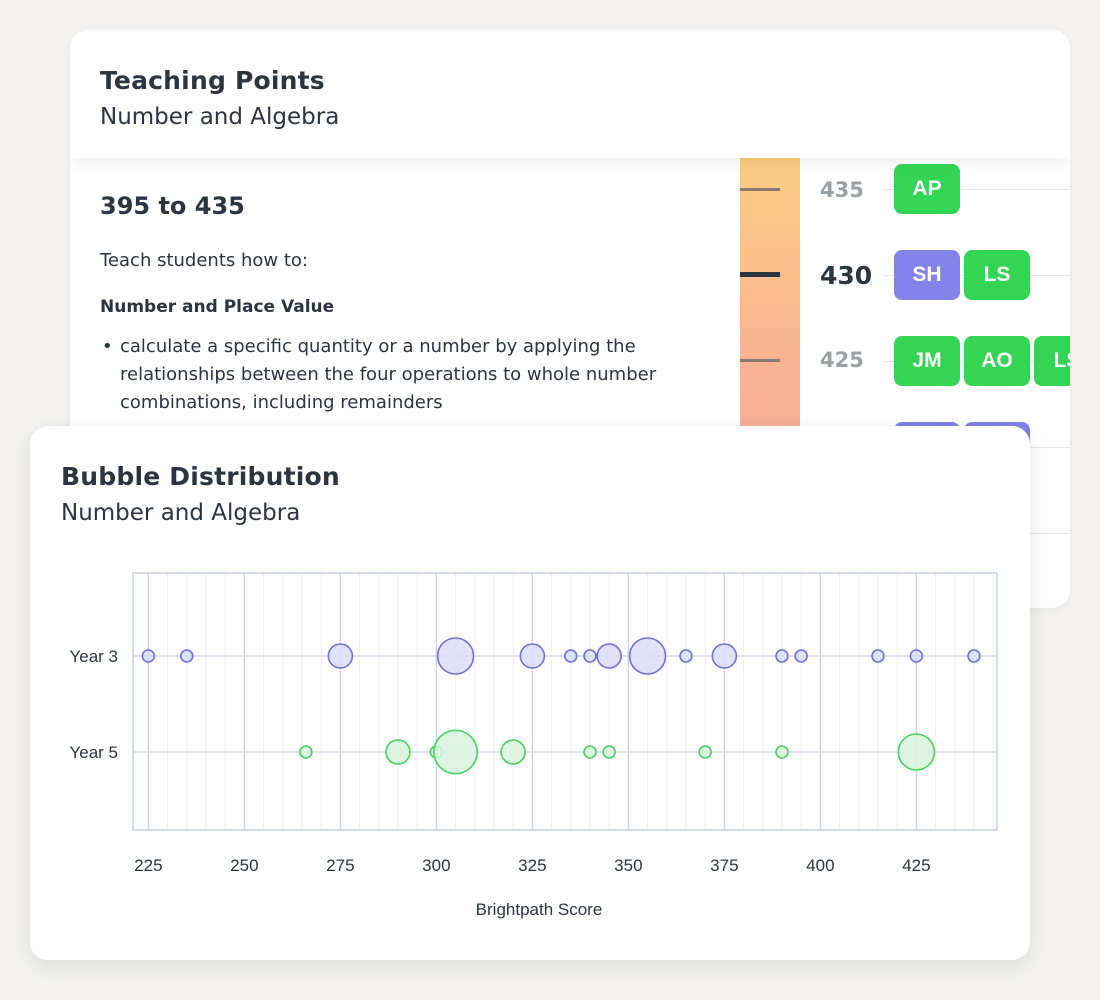 The image size is (1100, 1000). Describe the element at coordinates (220, 117) in the screenshot. I see `teaching-points-subtitle: Number and Algebra` at that location.